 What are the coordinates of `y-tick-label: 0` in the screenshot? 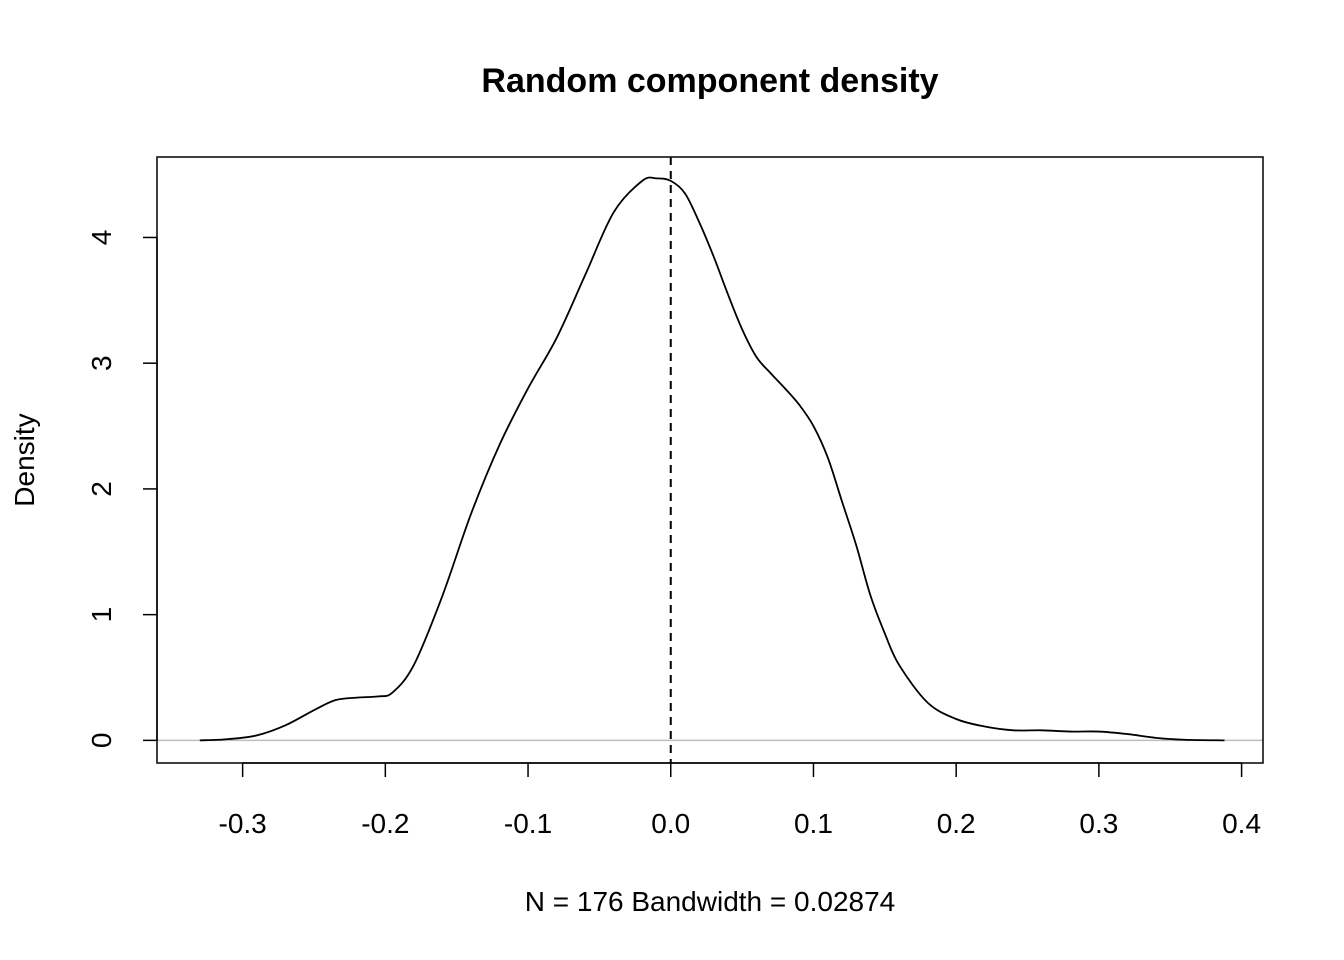 It's located at (101, 741).